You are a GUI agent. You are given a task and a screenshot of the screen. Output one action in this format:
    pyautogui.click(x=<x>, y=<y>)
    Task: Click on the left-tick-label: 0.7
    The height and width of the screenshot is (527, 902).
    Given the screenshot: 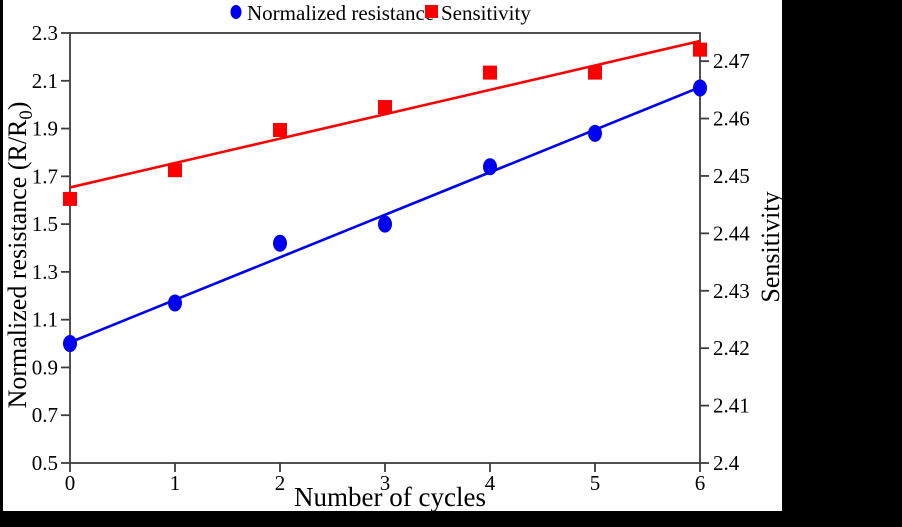 What is the action you would take?
    pyautogui.click(x=45, y=415)
    